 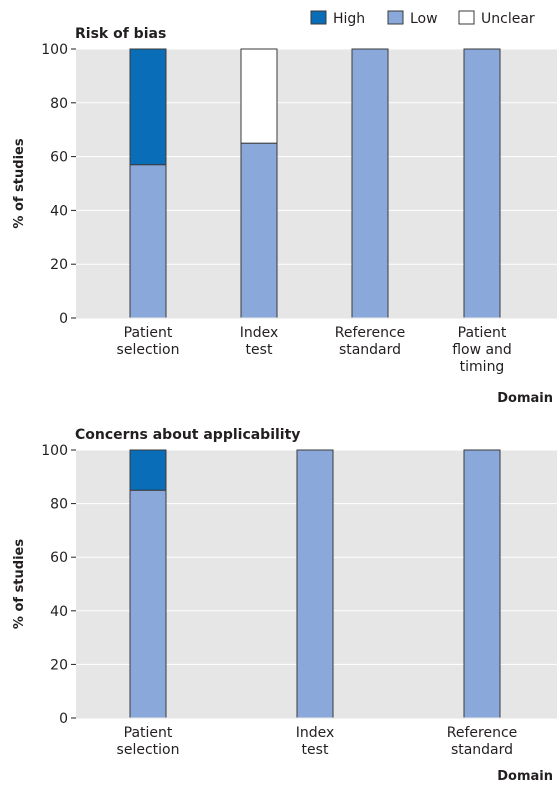 I want to click on legend-label-unclear: Unclear, so click(x=508, y=19).